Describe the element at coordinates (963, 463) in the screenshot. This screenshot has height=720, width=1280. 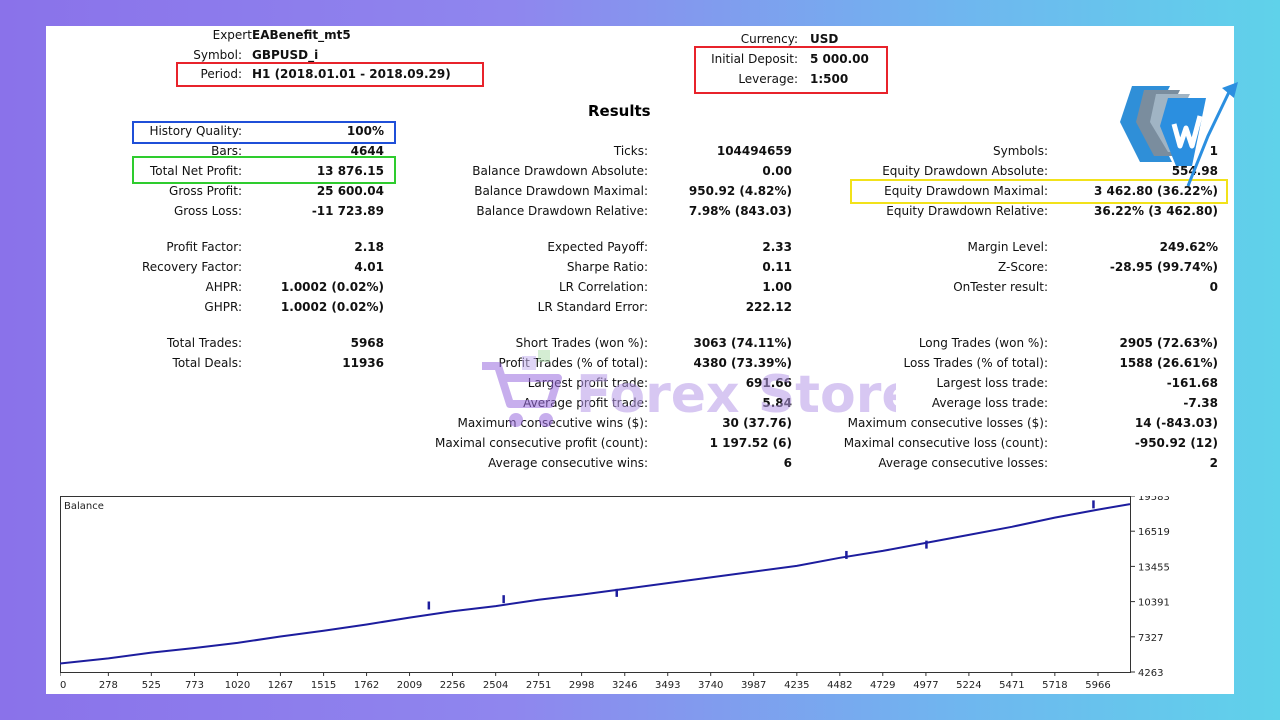
I see `average-consecutive-losses-label: Average consecutive losses:` at that location.